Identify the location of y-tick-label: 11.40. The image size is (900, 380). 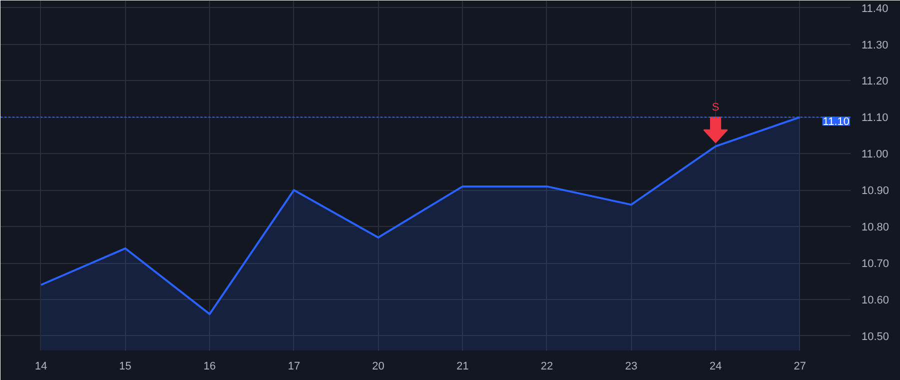
(875, 8).